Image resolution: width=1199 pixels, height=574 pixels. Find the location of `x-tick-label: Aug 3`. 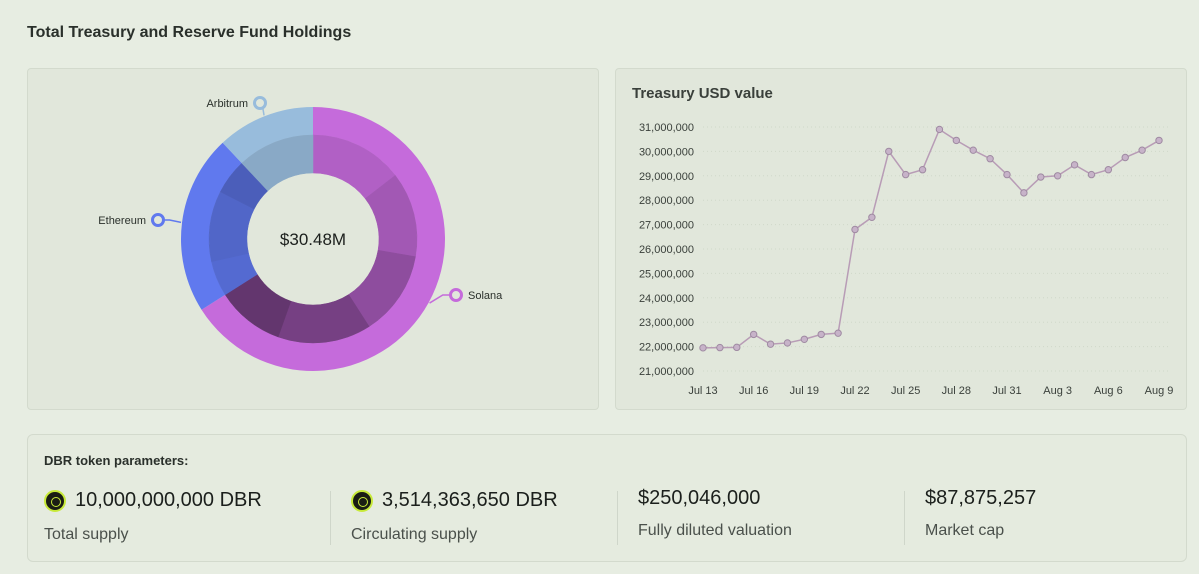

x-tick-label: Aug 3 is located at coordinates (1057, 391).